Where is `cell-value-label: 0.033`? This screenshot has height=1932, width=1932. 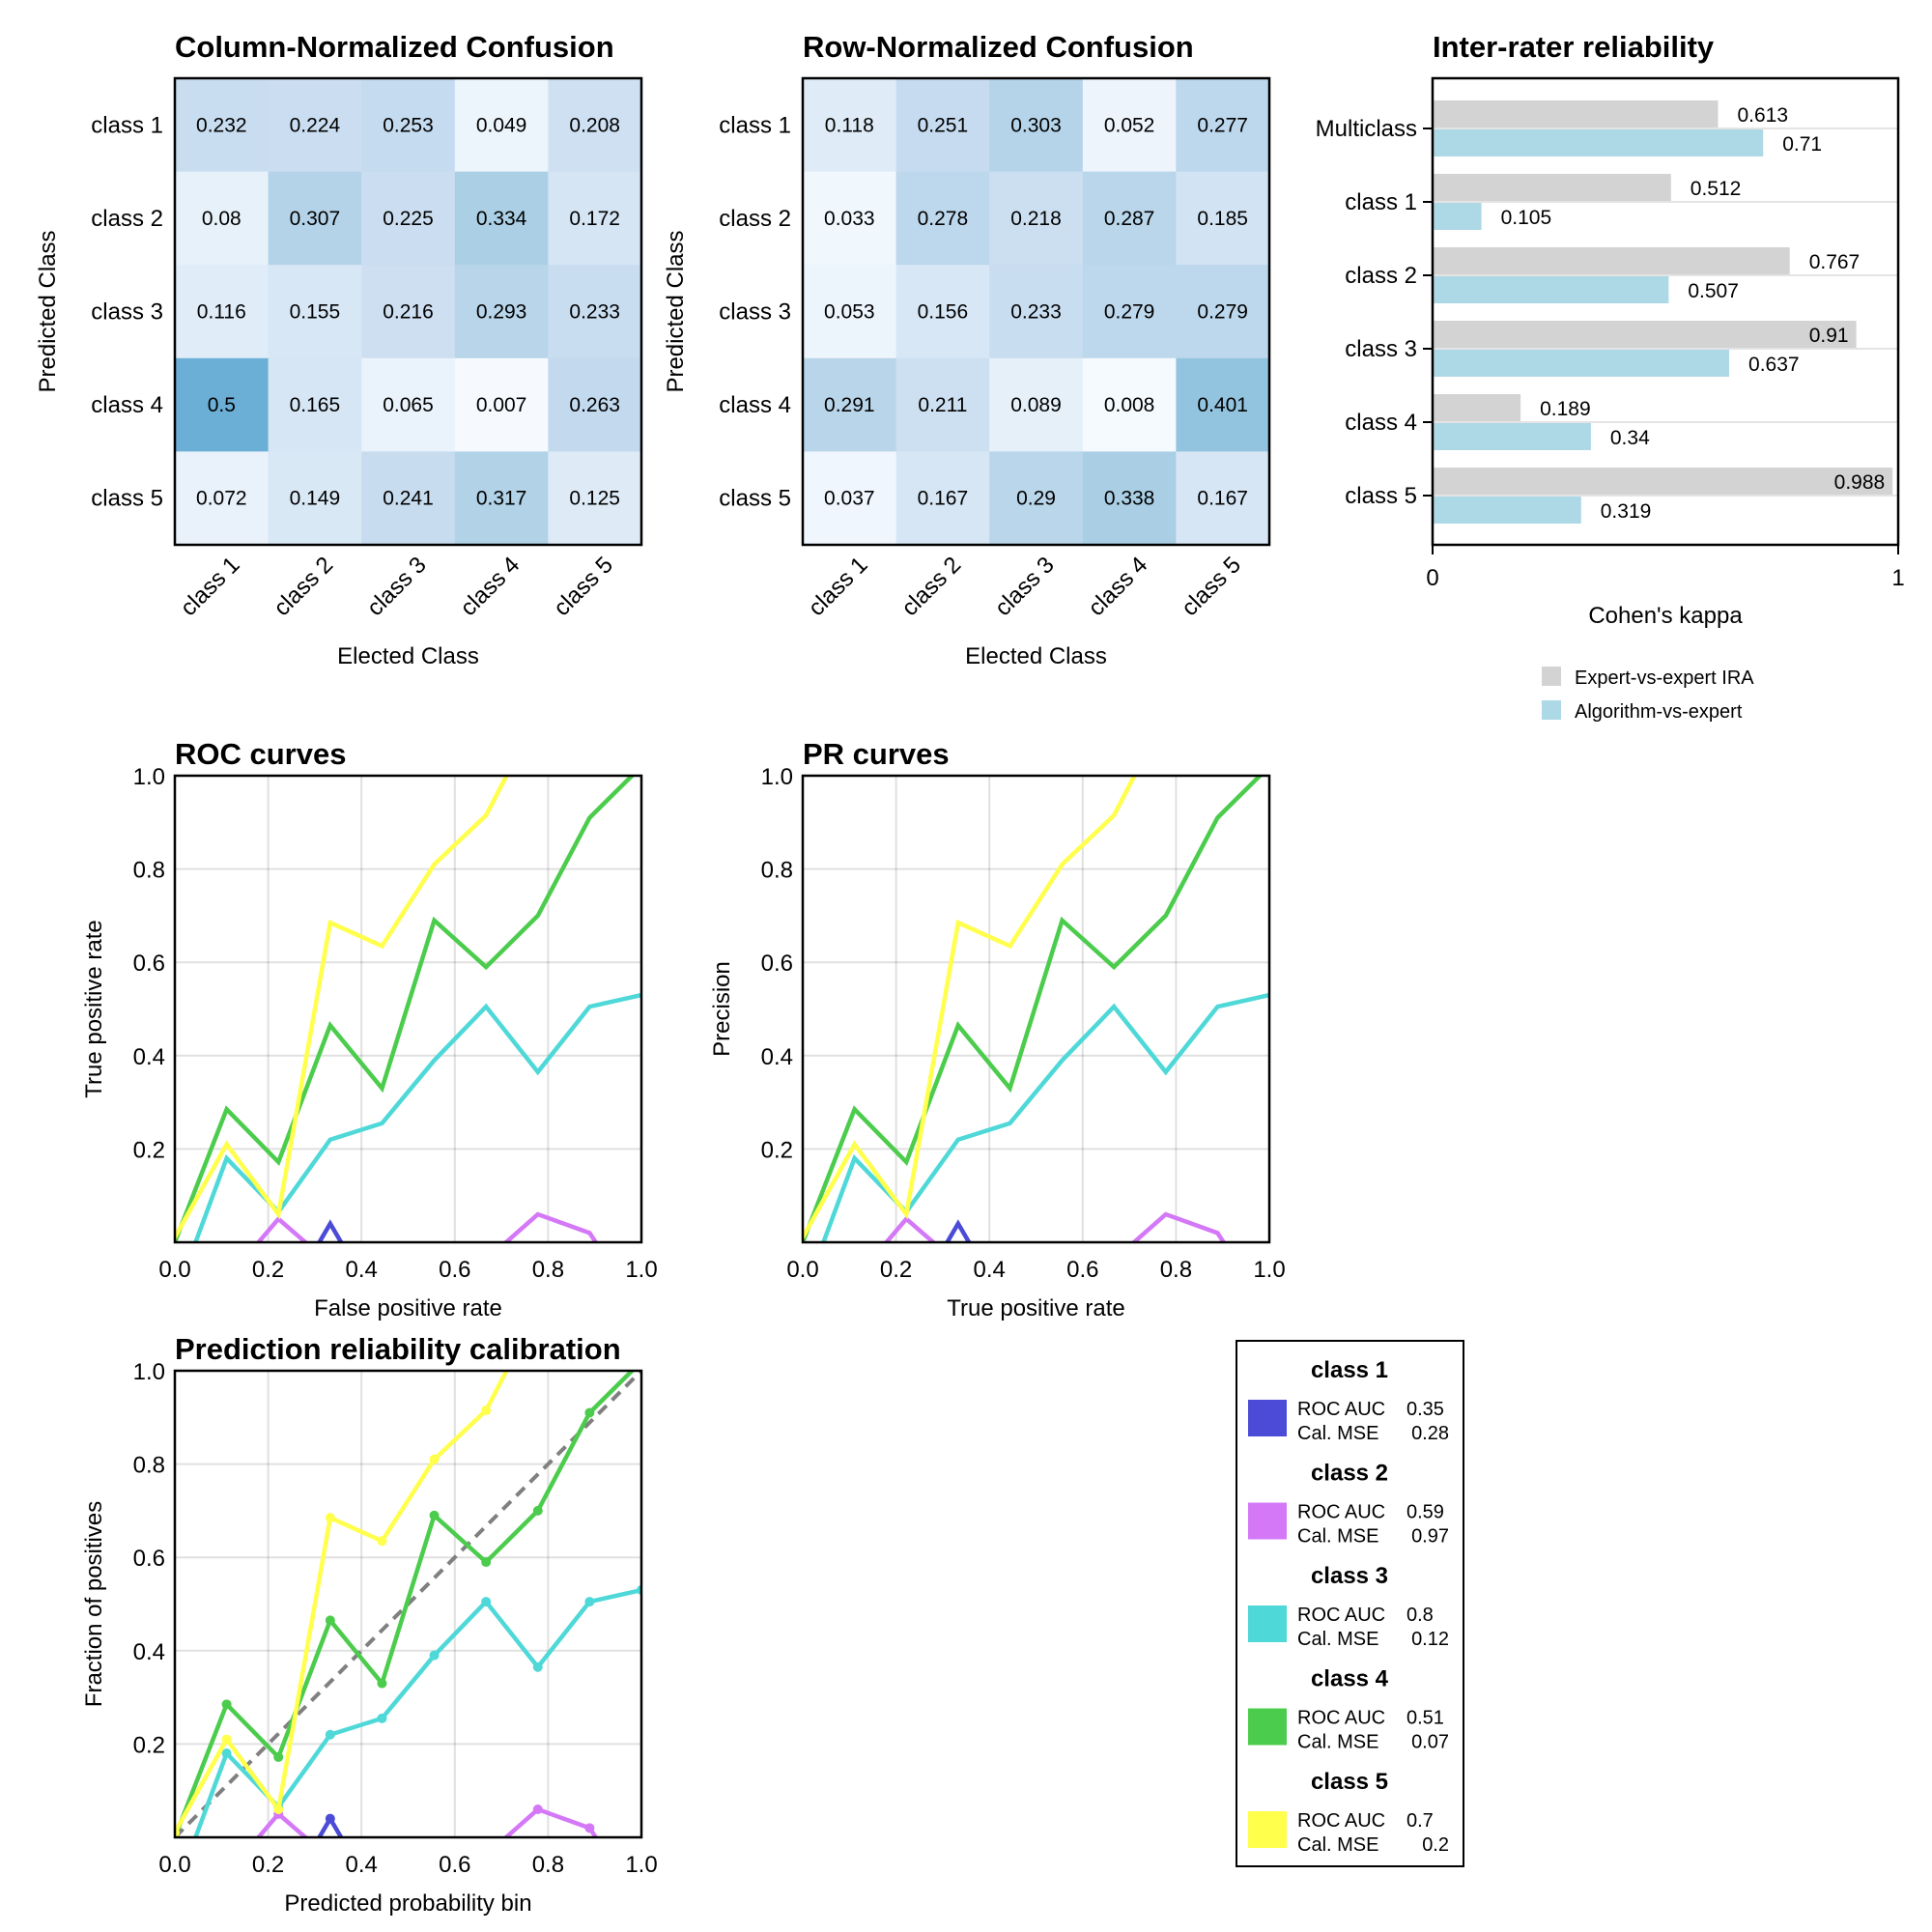
cell-value-label: 0.033 is located at coordinates (849, 219).